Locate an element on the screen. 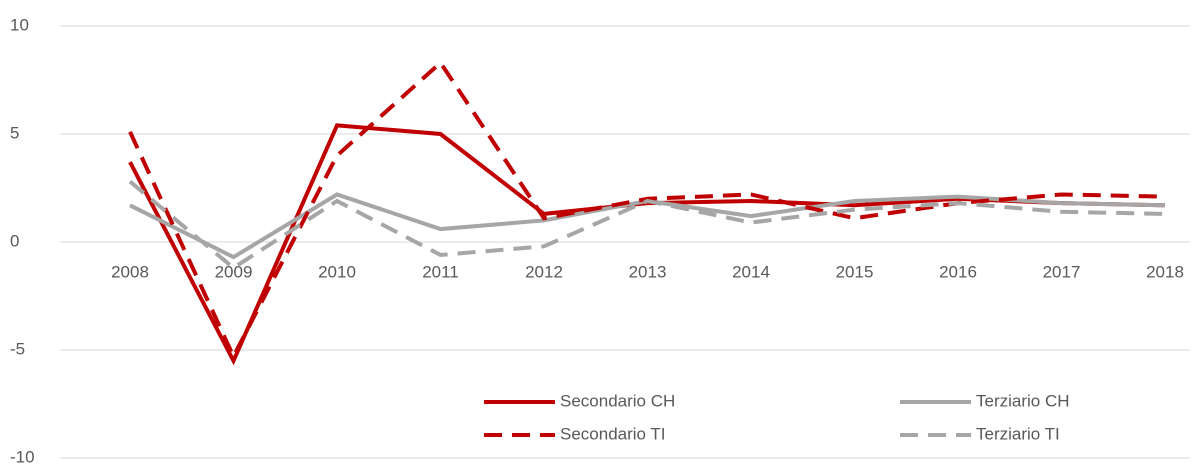  x-tick-label: 2010 is located at coordinates (337, 271).